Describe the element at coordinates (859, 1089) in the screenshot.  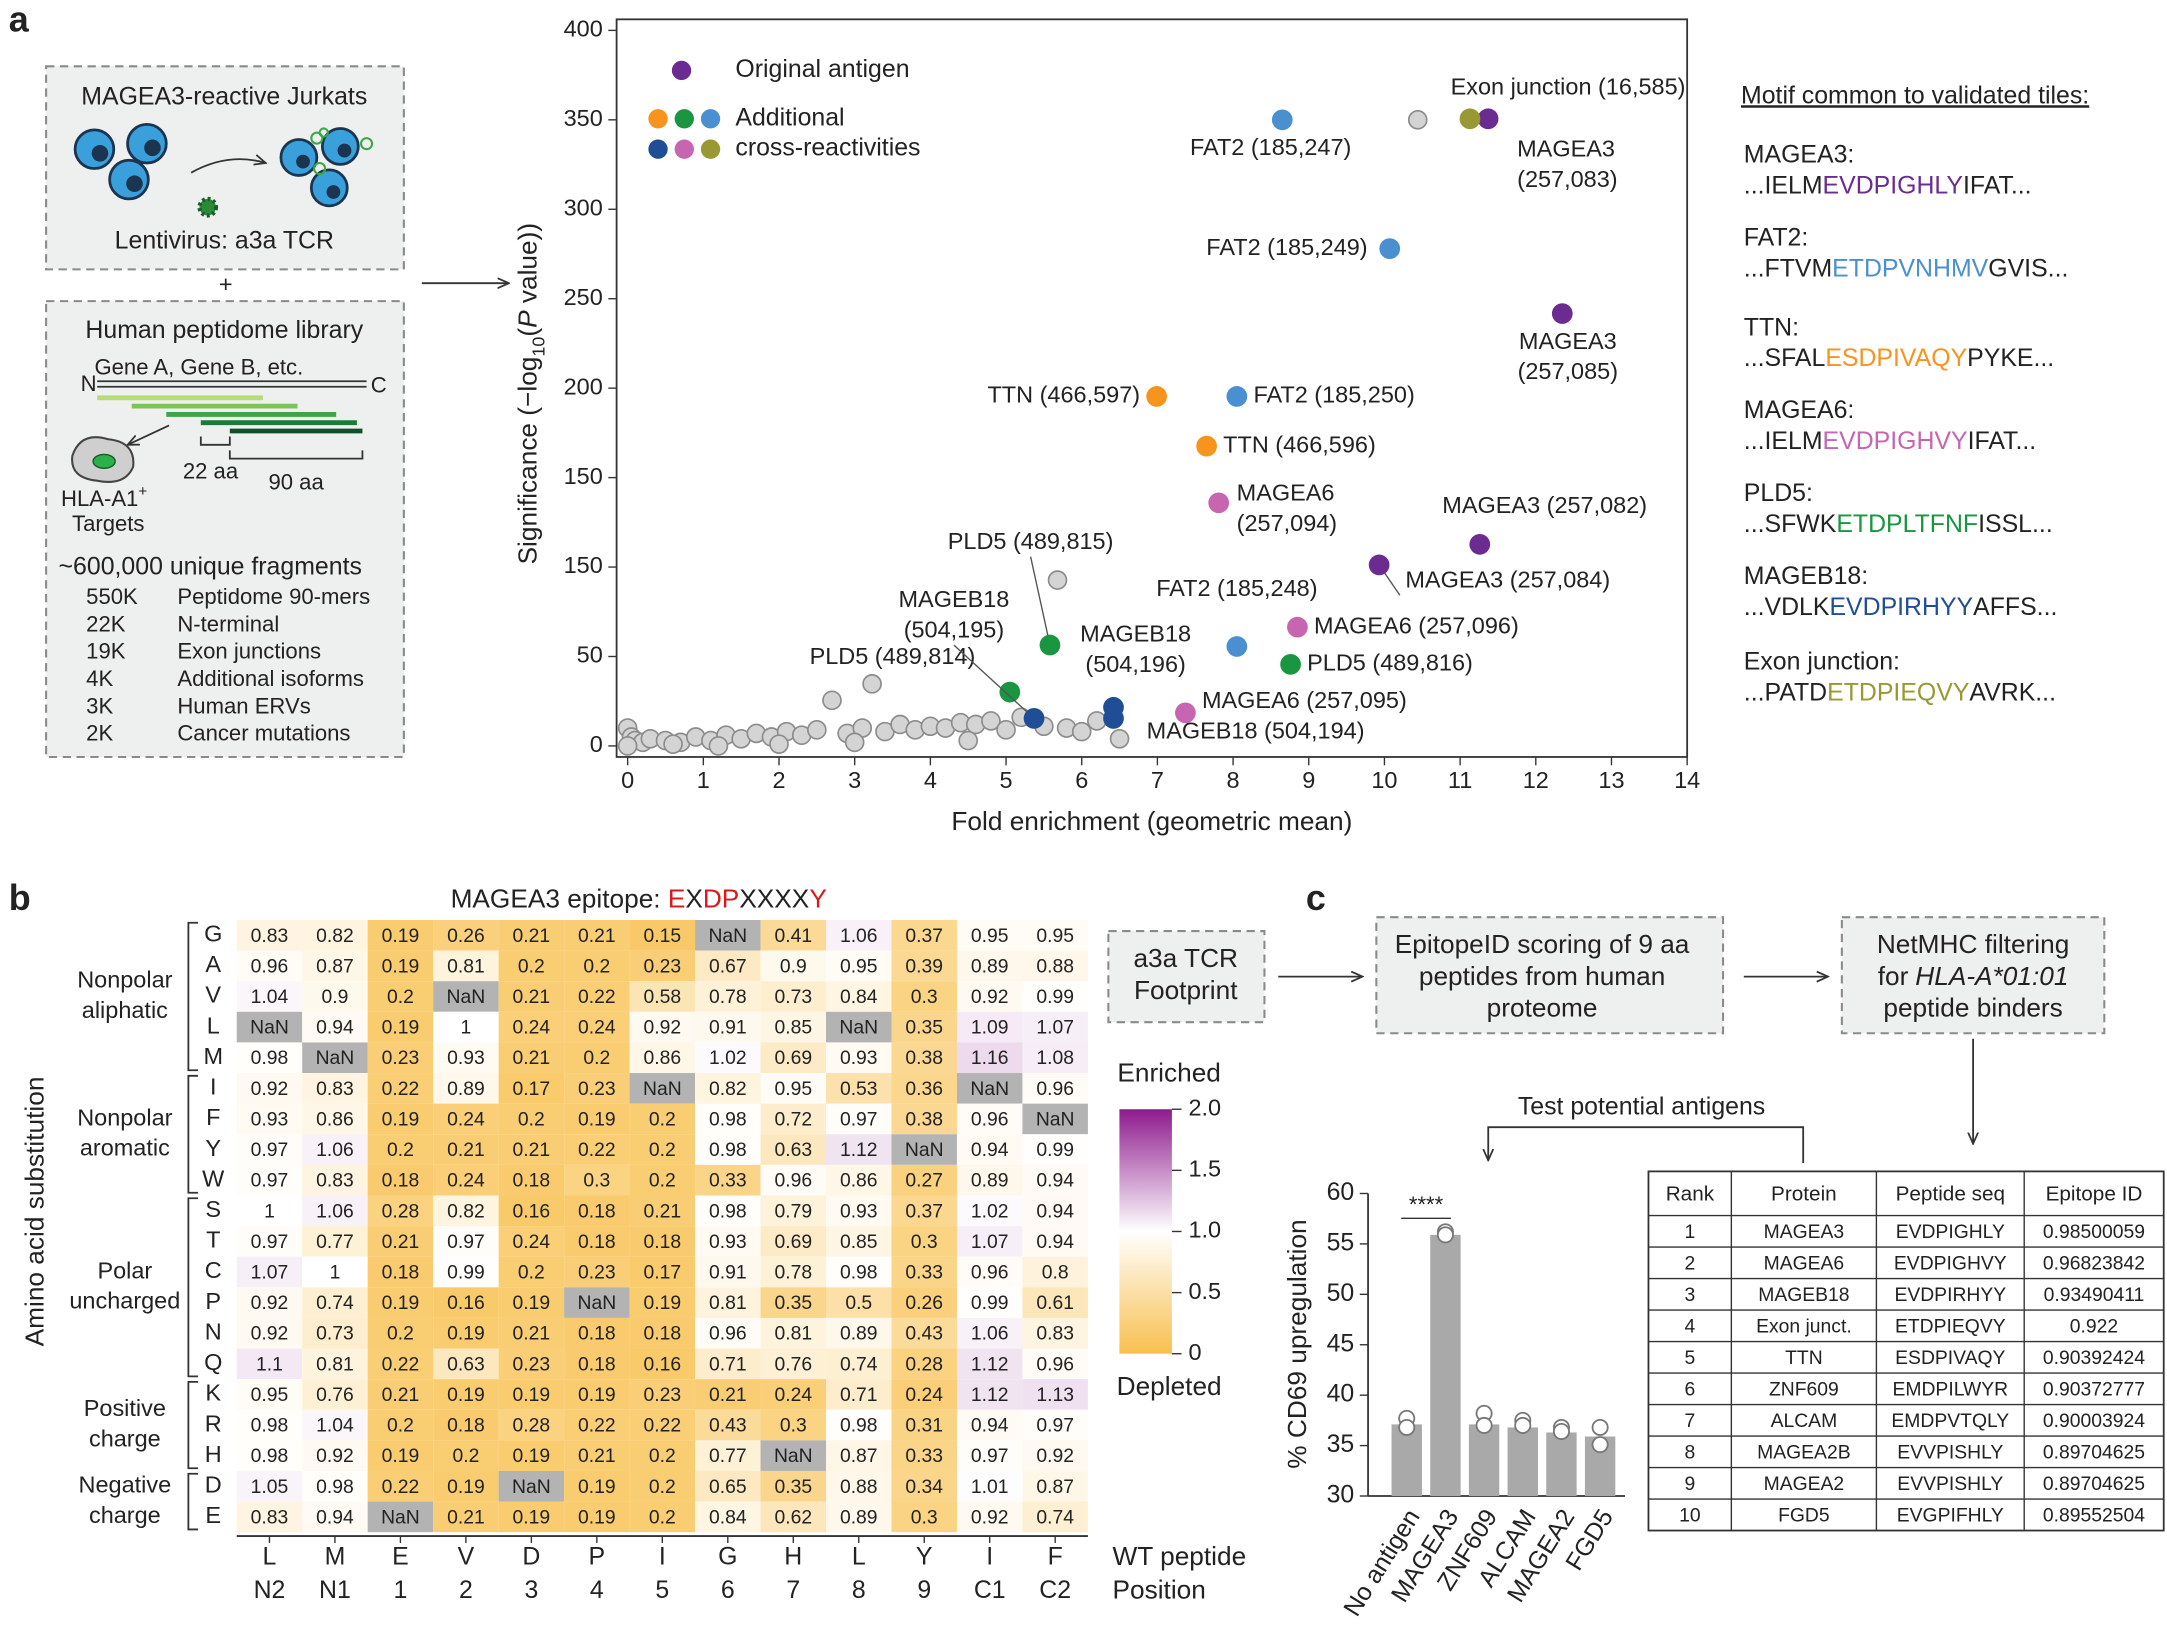
I see `cell-label: 0.53` at that location.